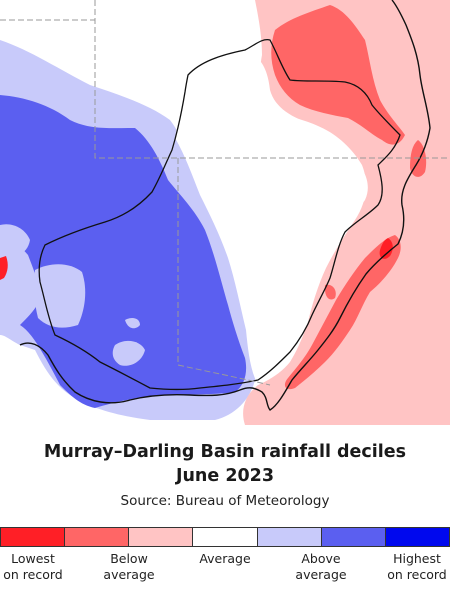  Describe the element at coordinates (132, 323) in the screenshot. I see `region-above-average-dot` at that location.